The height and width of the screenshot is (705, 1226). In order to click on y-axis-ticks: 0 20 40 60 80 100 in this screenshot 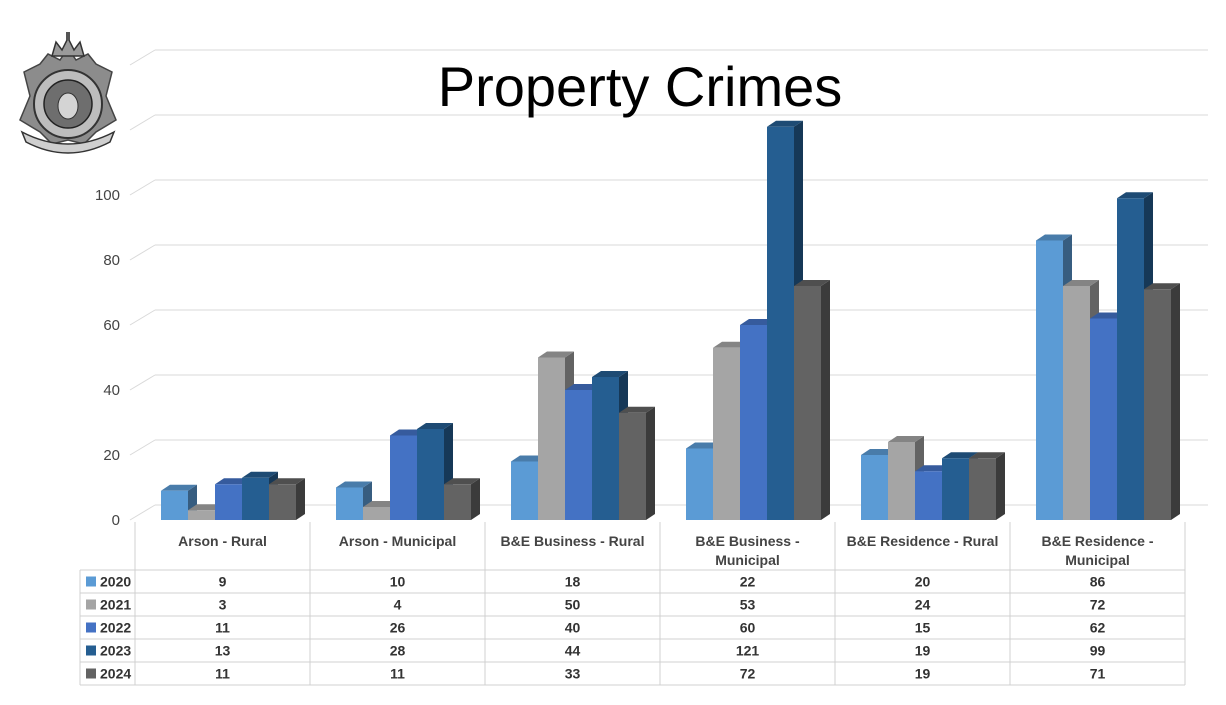, I will do `click(107, 358)`.